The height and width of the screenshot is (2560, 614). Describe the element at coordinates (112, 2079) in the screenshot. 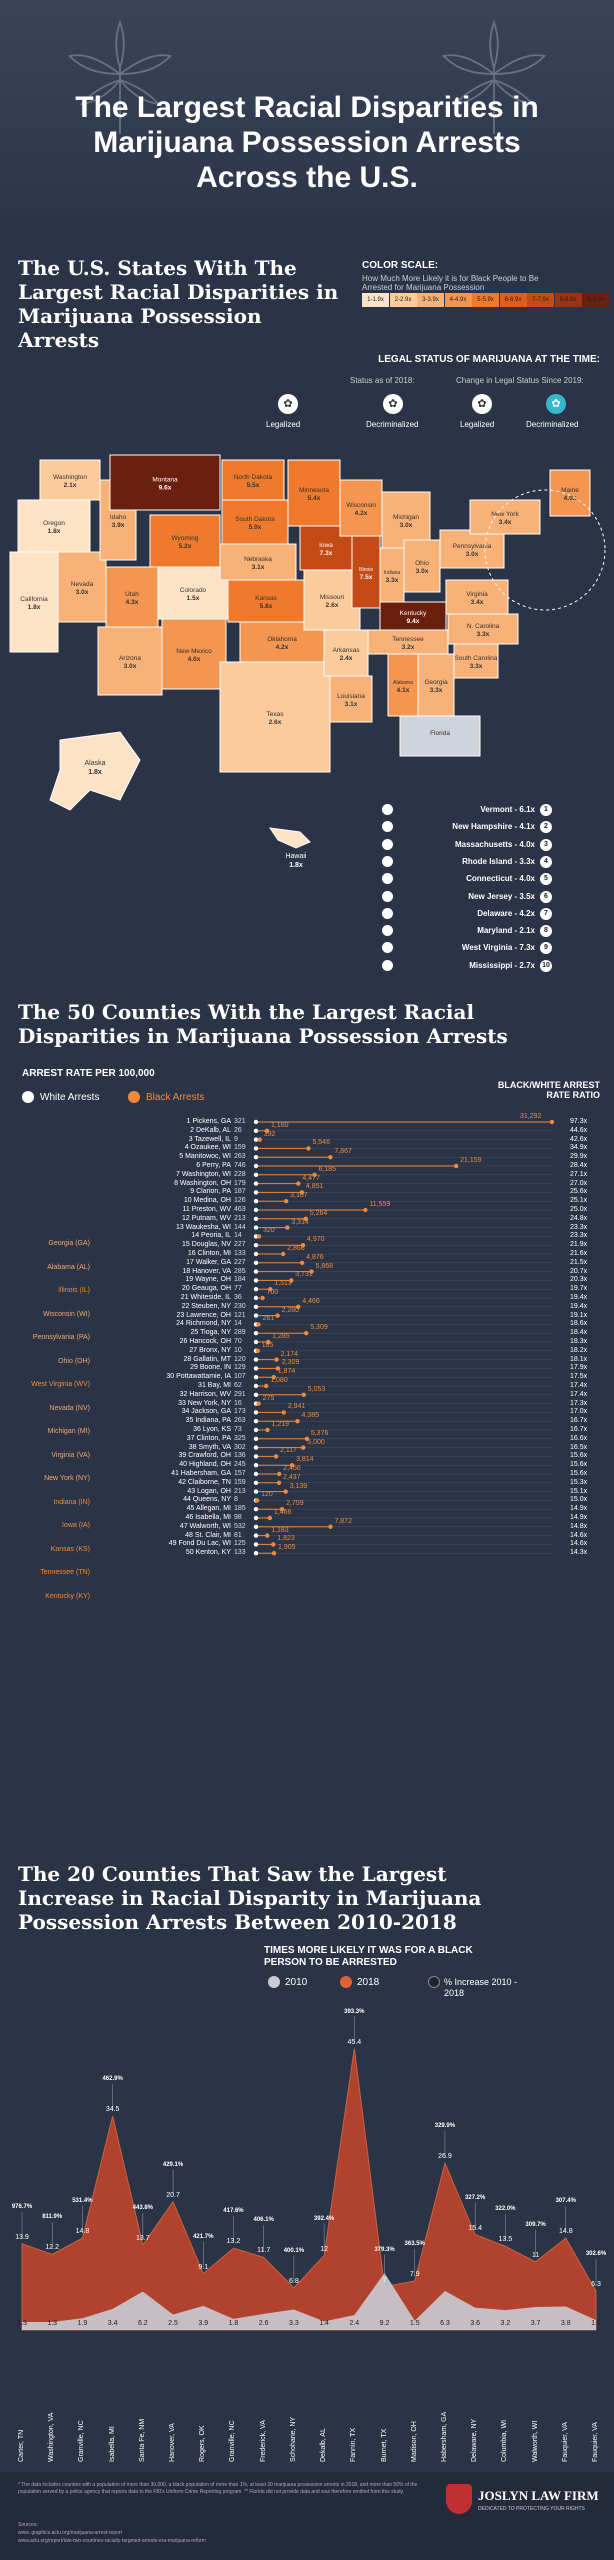

I see `pct-increase-label: 462.9%` at that location.